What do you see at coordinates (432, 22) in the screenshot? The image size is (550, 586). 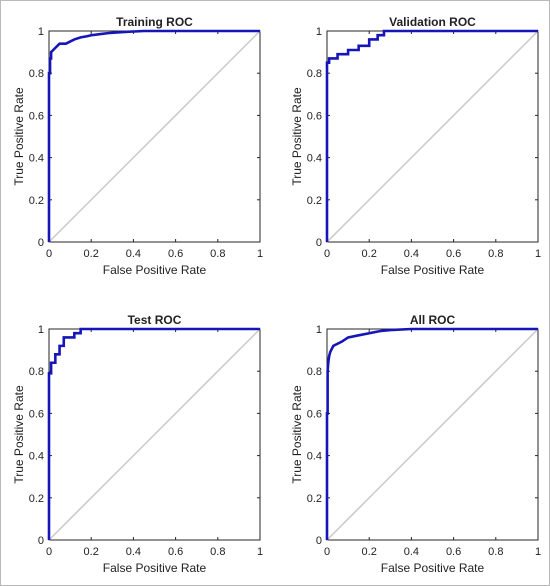 I see `chart-title: Validation ROC` at bounding box center [432, 22].